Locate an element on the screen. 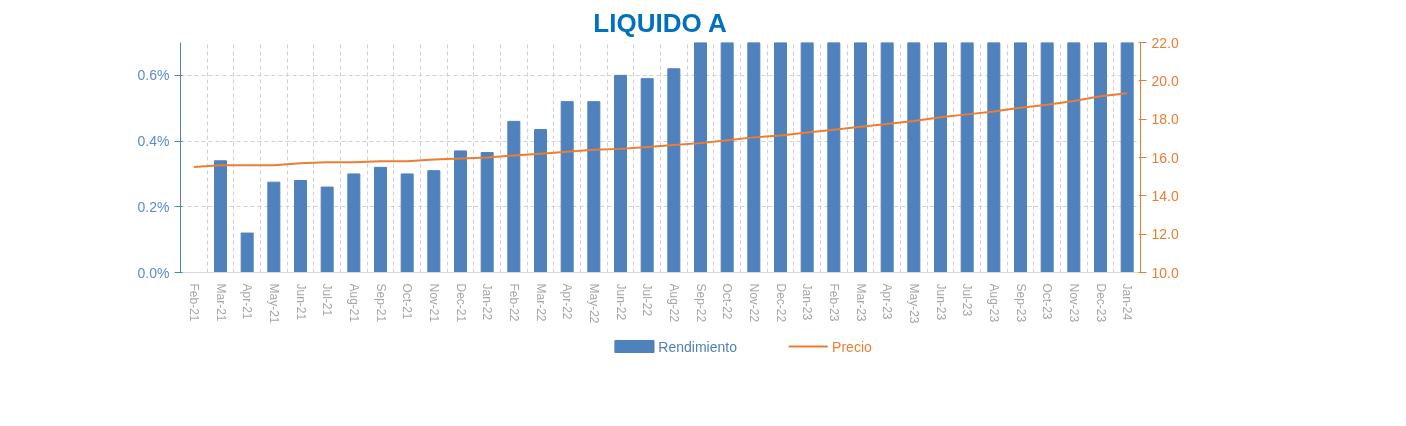  legend-label: Precio is located at coordinates (852, 346).